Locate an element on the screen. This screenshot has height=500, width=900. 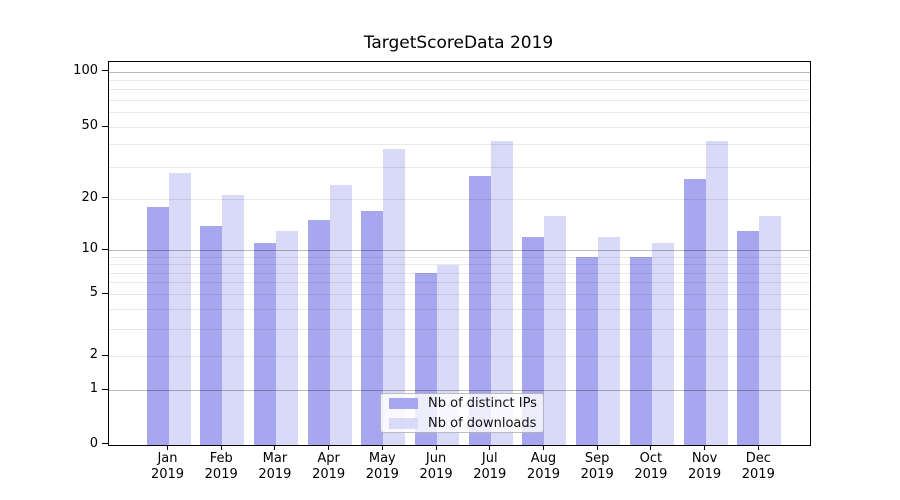
legend: Nb of distinct IPs Nb of downloads is located at coordinates (462, 413).